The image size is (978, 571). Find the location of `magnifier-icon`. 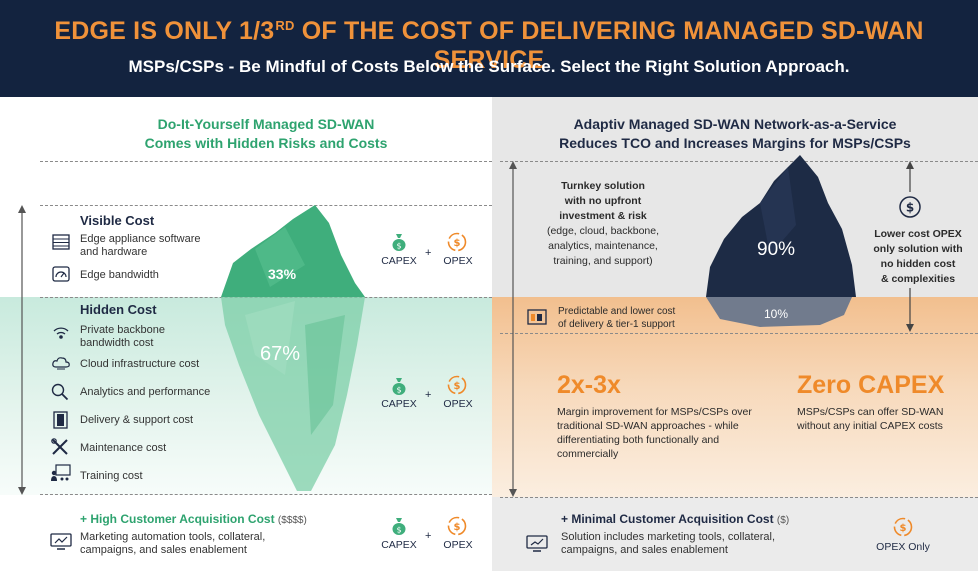

magnifier-icon is located at coordinates (60, 392).